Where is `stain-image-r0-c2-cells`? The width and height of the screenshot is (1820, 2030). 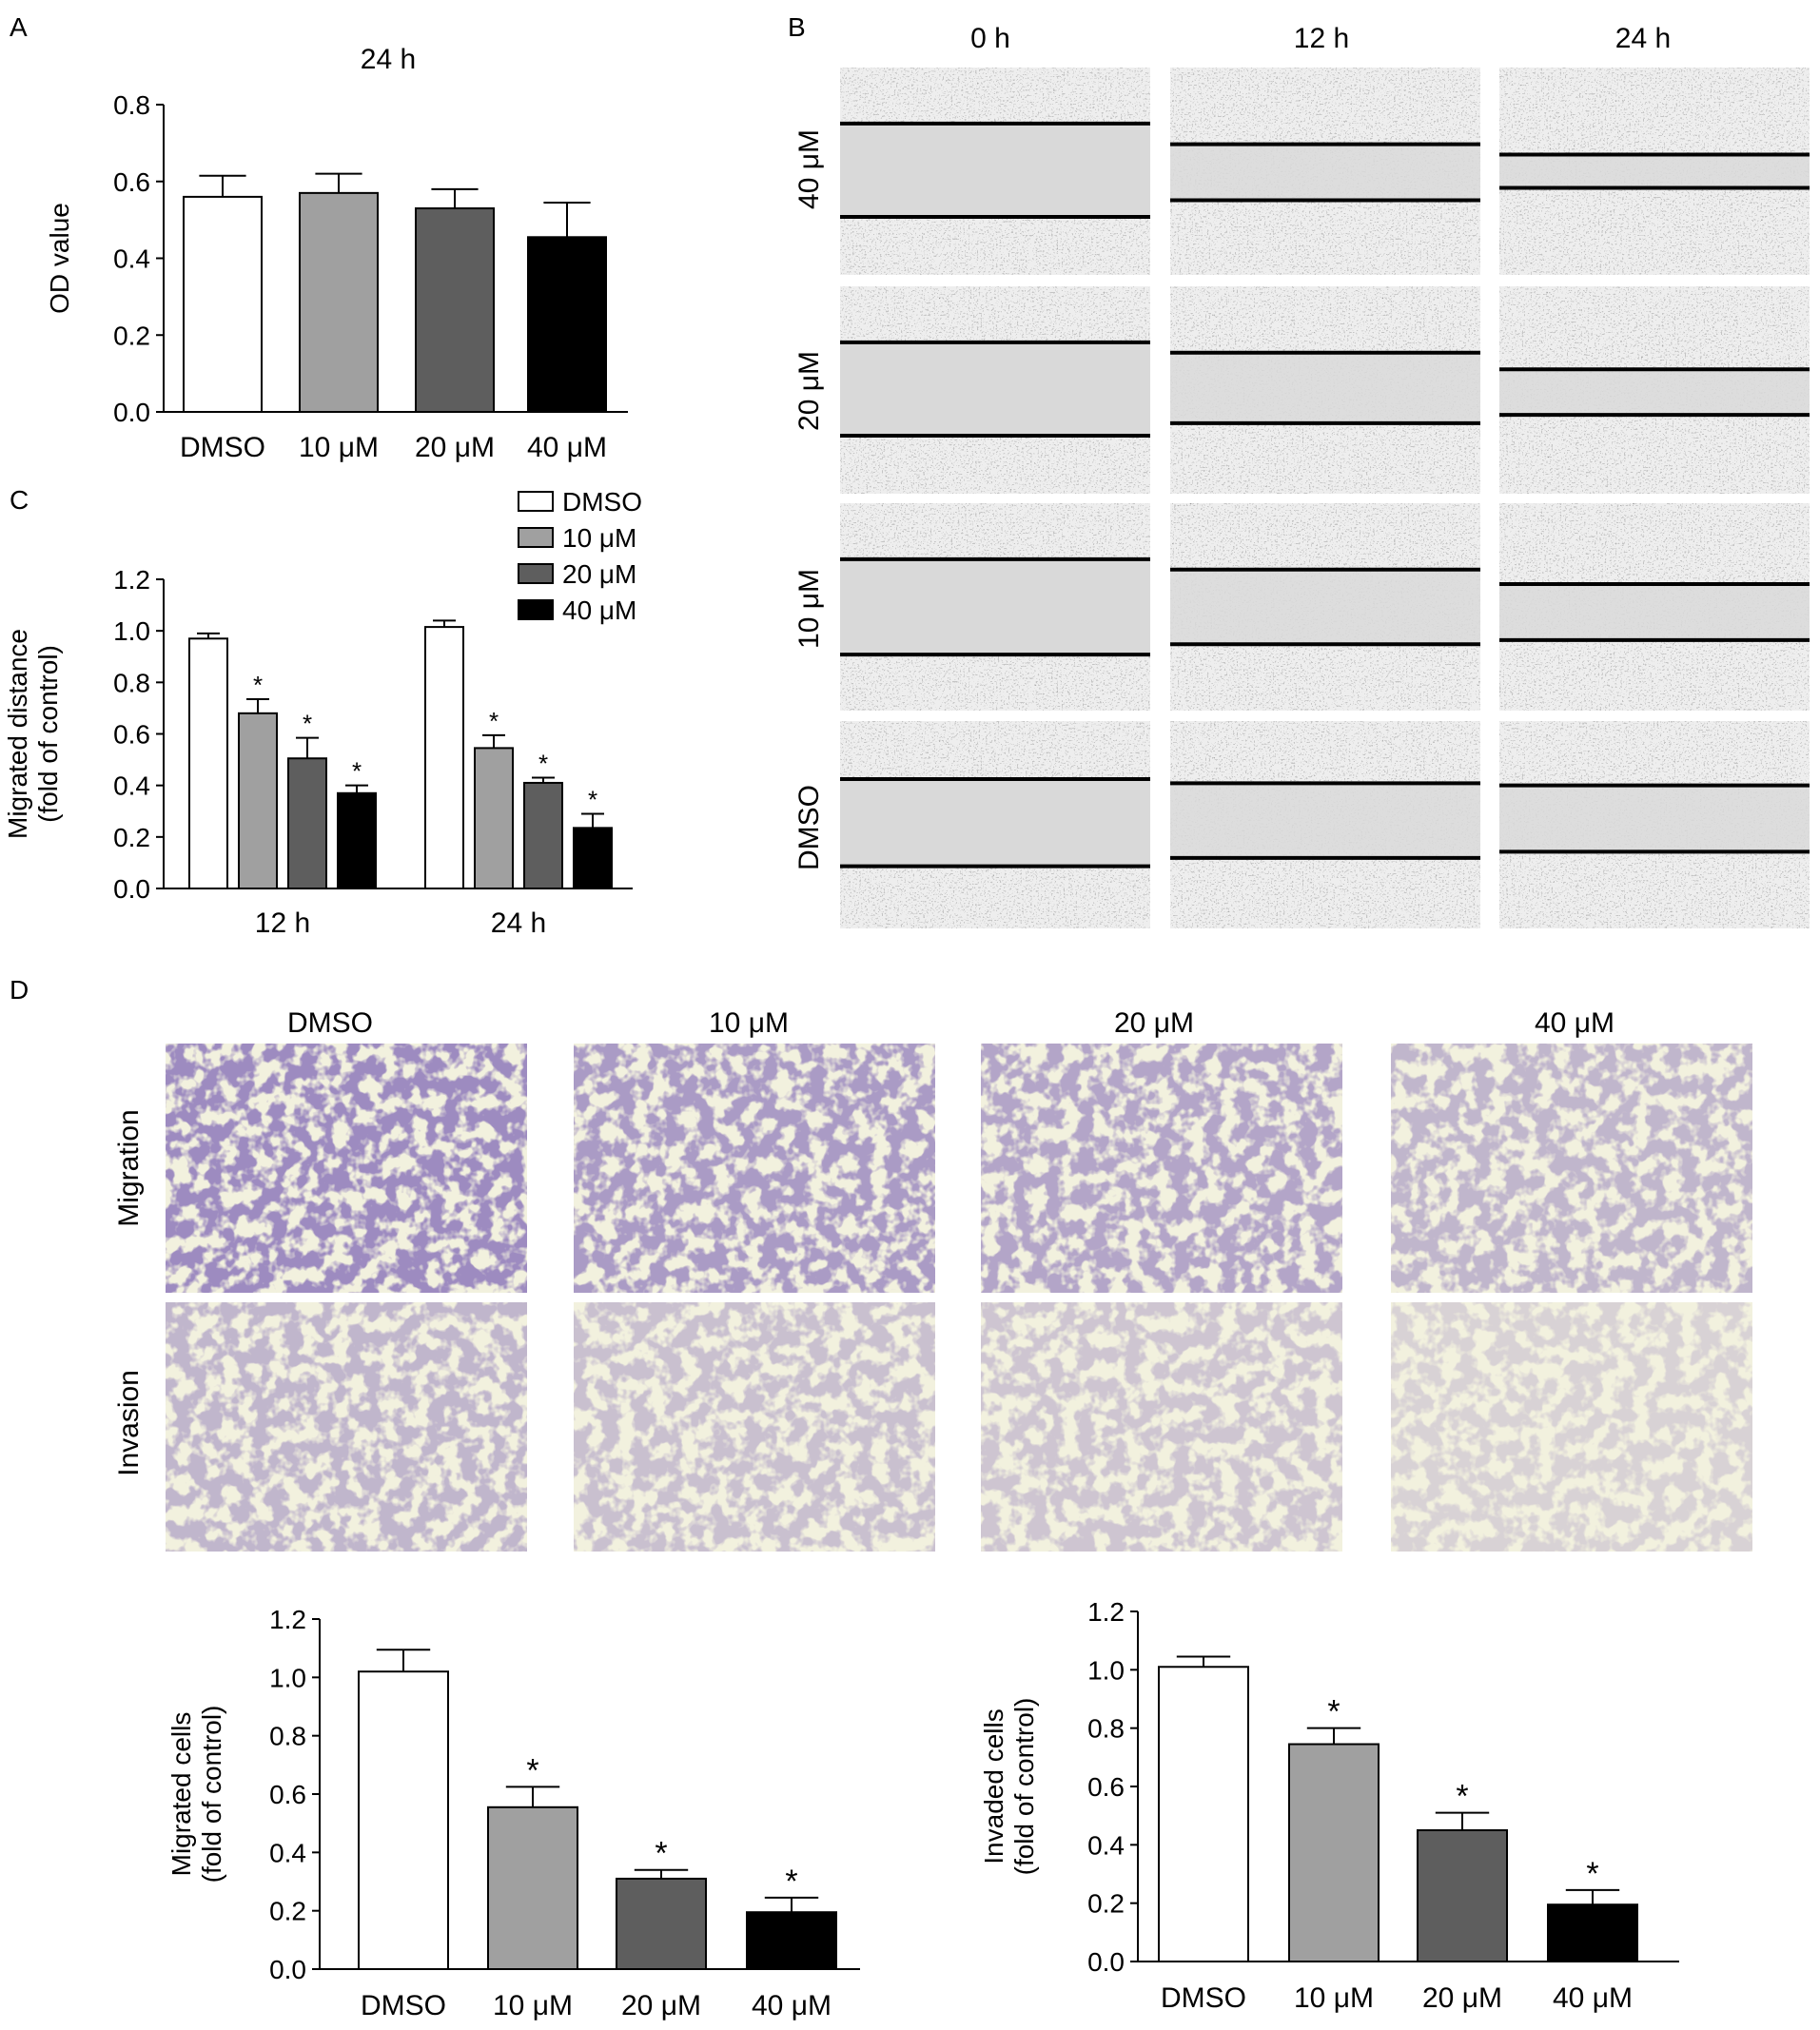
stain-image-r0-c2-cells is located at coordinates (1162, 1168).